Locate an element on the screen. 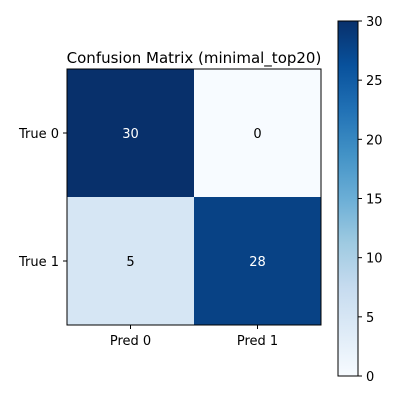 The height and width of the screenshot is (405, 400). x-axis-ticks: Pred 0 Pred 1 is located at coordinates (194, 337).